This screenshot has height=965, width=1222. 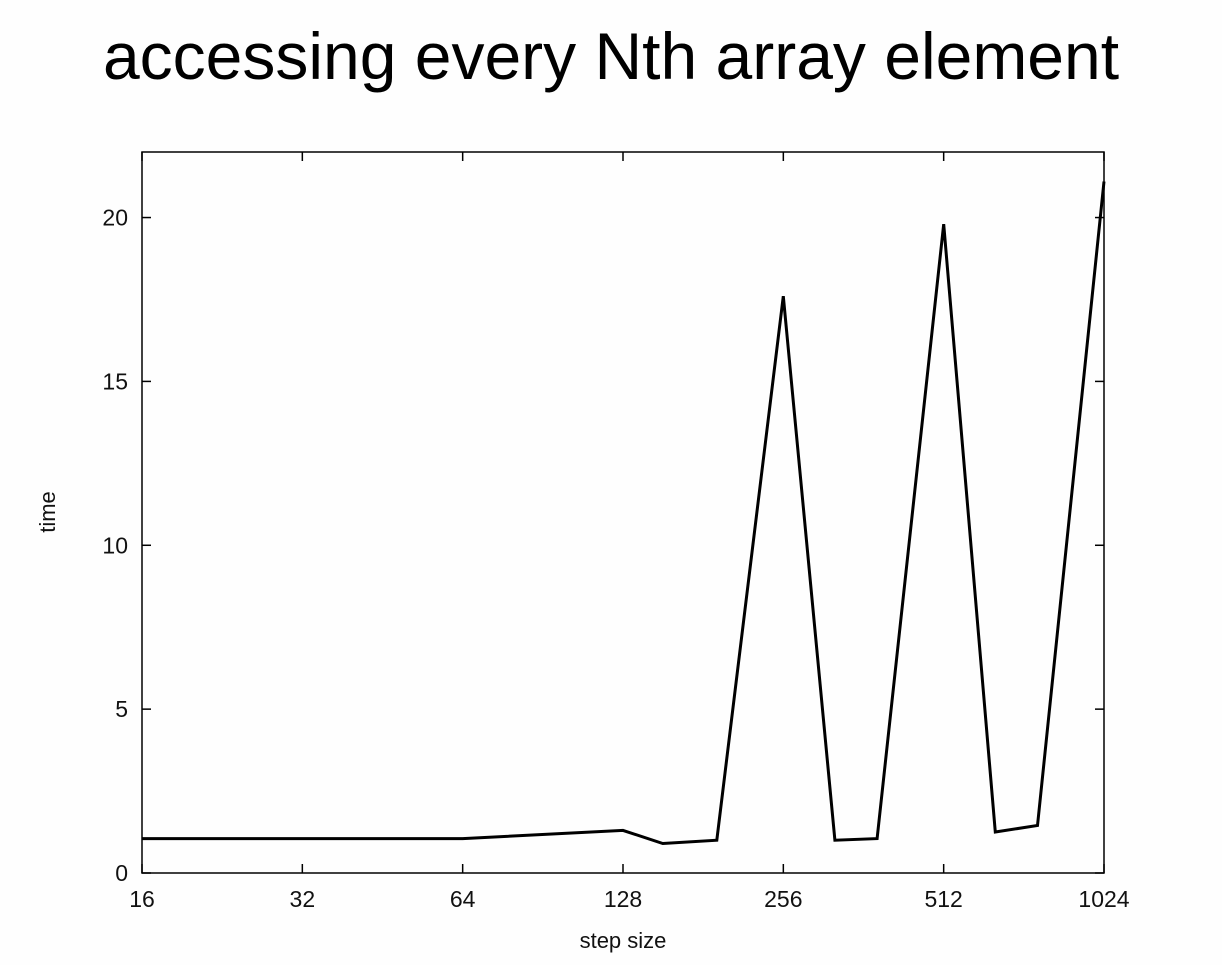 I want to click on x-tick-label: 256, so click(x=783, y=899).